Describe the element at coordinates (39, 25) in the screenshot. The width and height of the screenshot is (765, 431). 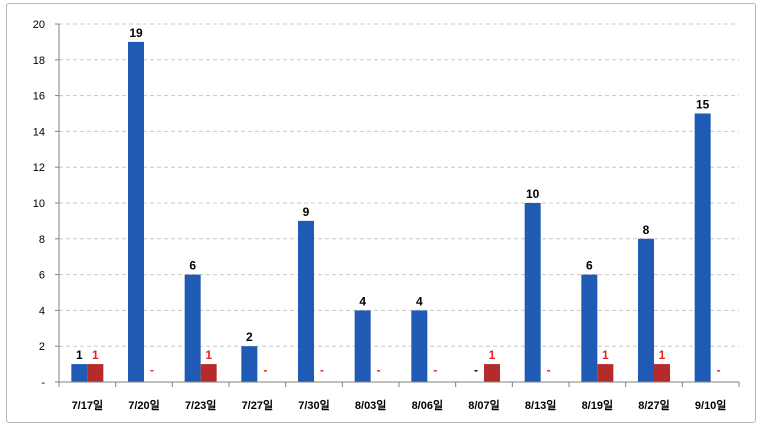
I see `y-tick-label: 20` at that location.